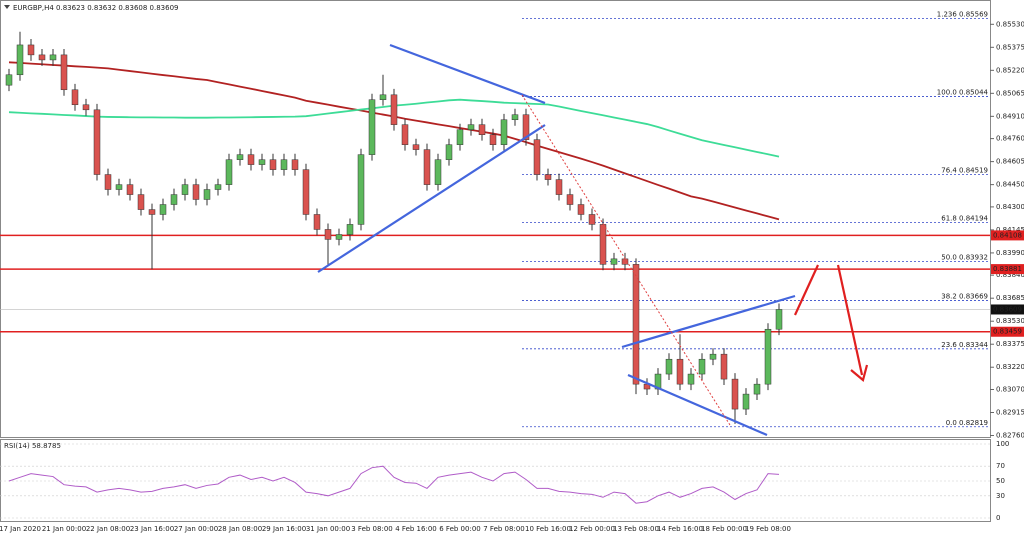  I want to click on last-price-label: 0.83609, so click(1007, 309).